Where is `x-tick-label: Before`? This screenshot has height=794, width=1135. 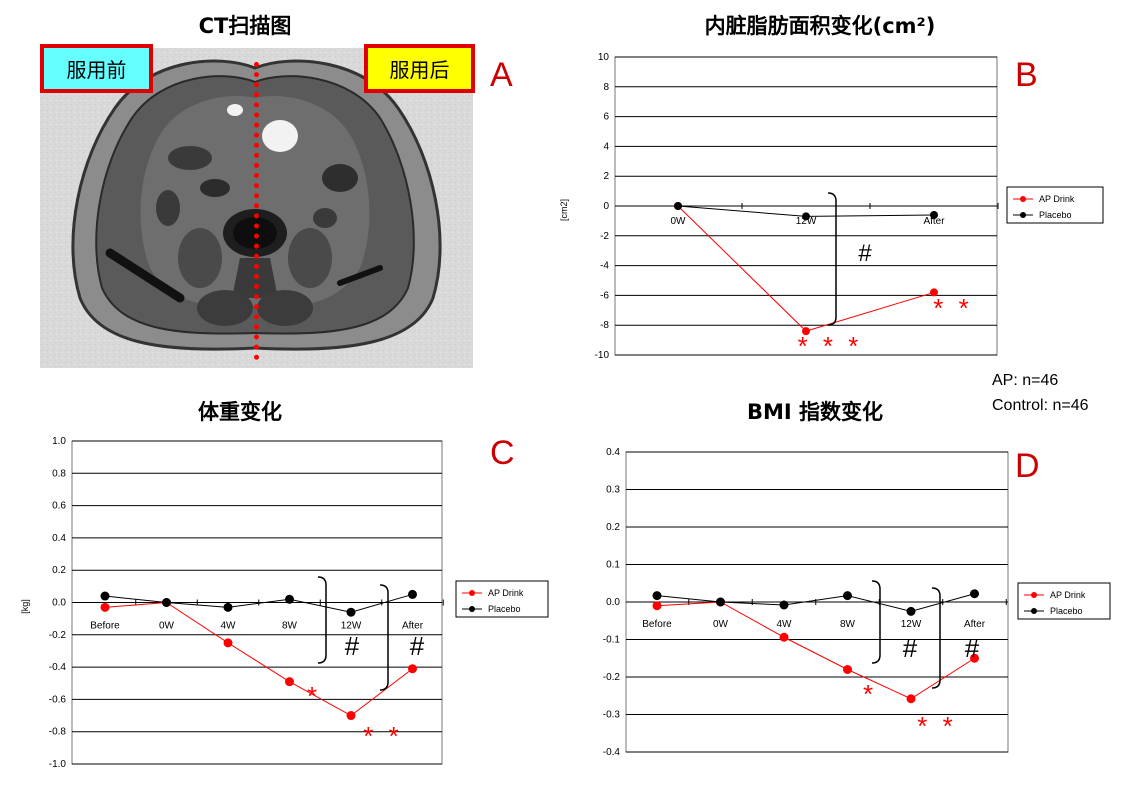 x-tick-label: Before is located at coordinates (657, 624).